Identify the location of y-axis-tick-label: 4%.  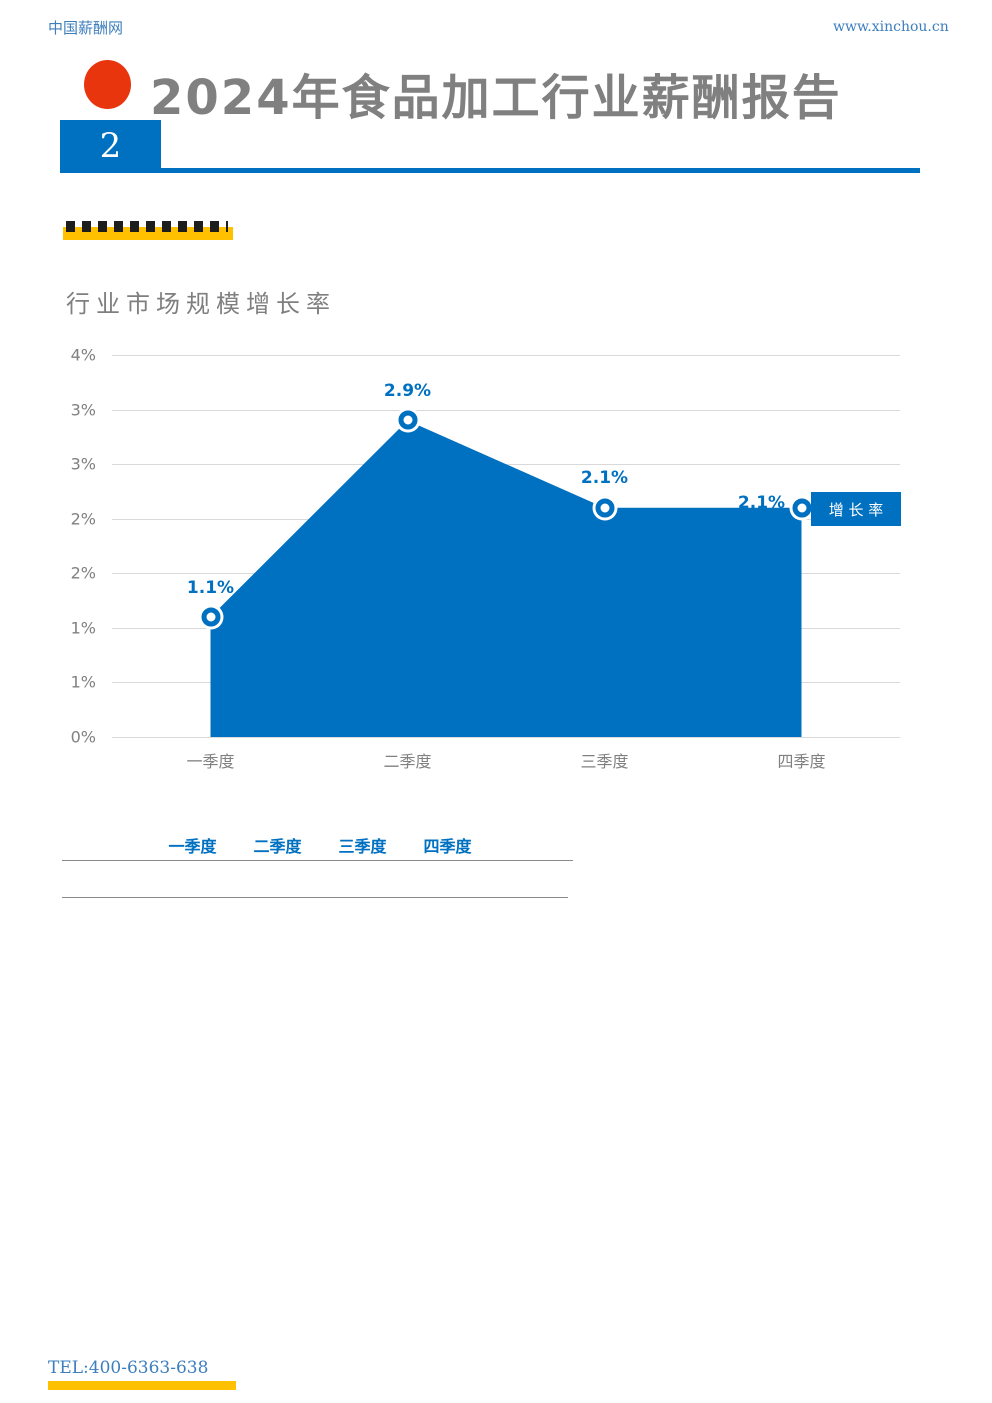
(83, 355).